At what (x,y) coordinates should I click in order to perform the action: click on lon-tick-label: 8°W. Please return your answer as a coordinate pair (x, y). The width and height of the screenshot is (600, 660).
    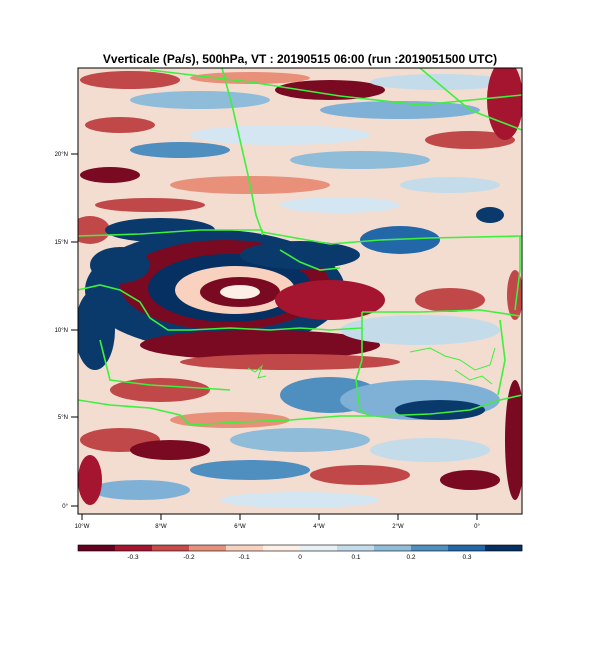
    Looking at the image, I should click on (161, 527).